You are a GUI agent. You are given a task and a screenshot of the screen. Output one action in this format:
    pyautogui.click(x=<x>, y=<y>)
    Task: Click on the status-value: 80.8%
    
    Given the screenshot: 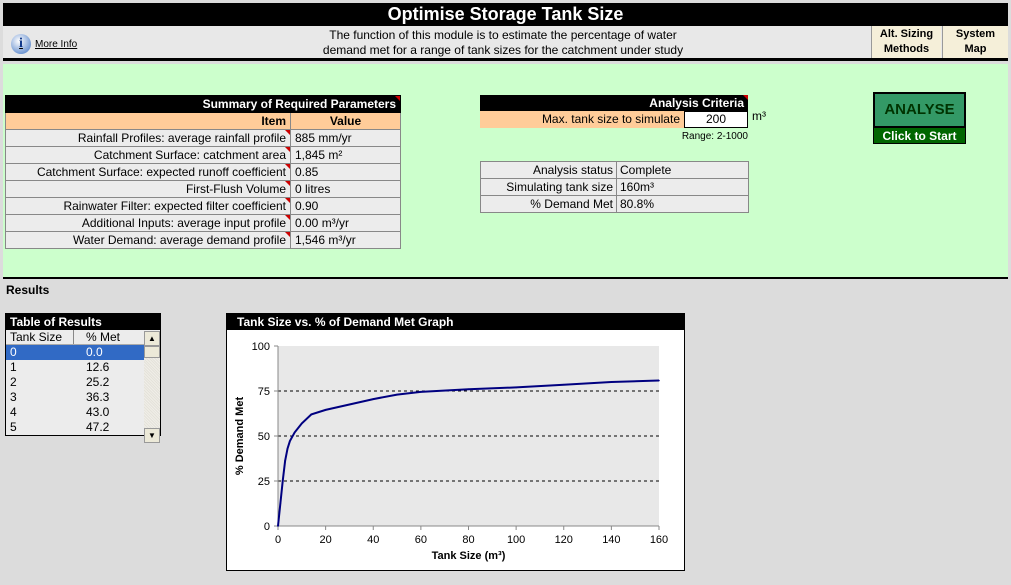 What is the action you would take?
    pyautogui.click(x=682, y=204)
    